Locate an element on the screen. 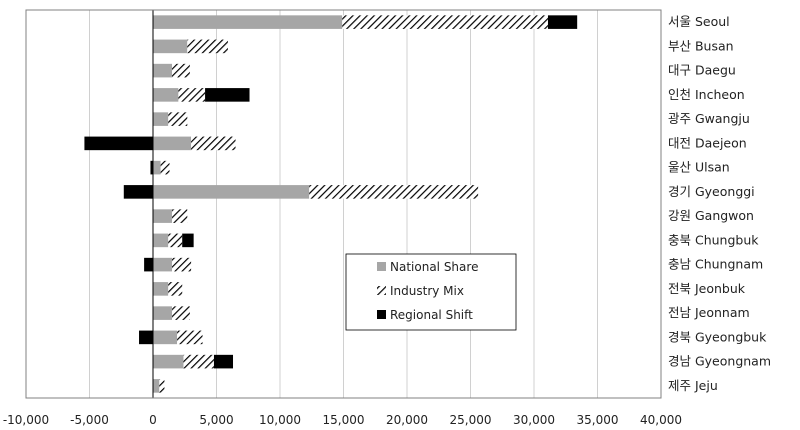 This screenshot has width=800, height=430. x-tick-label: 30,000 is located at coordinates (534, 420).